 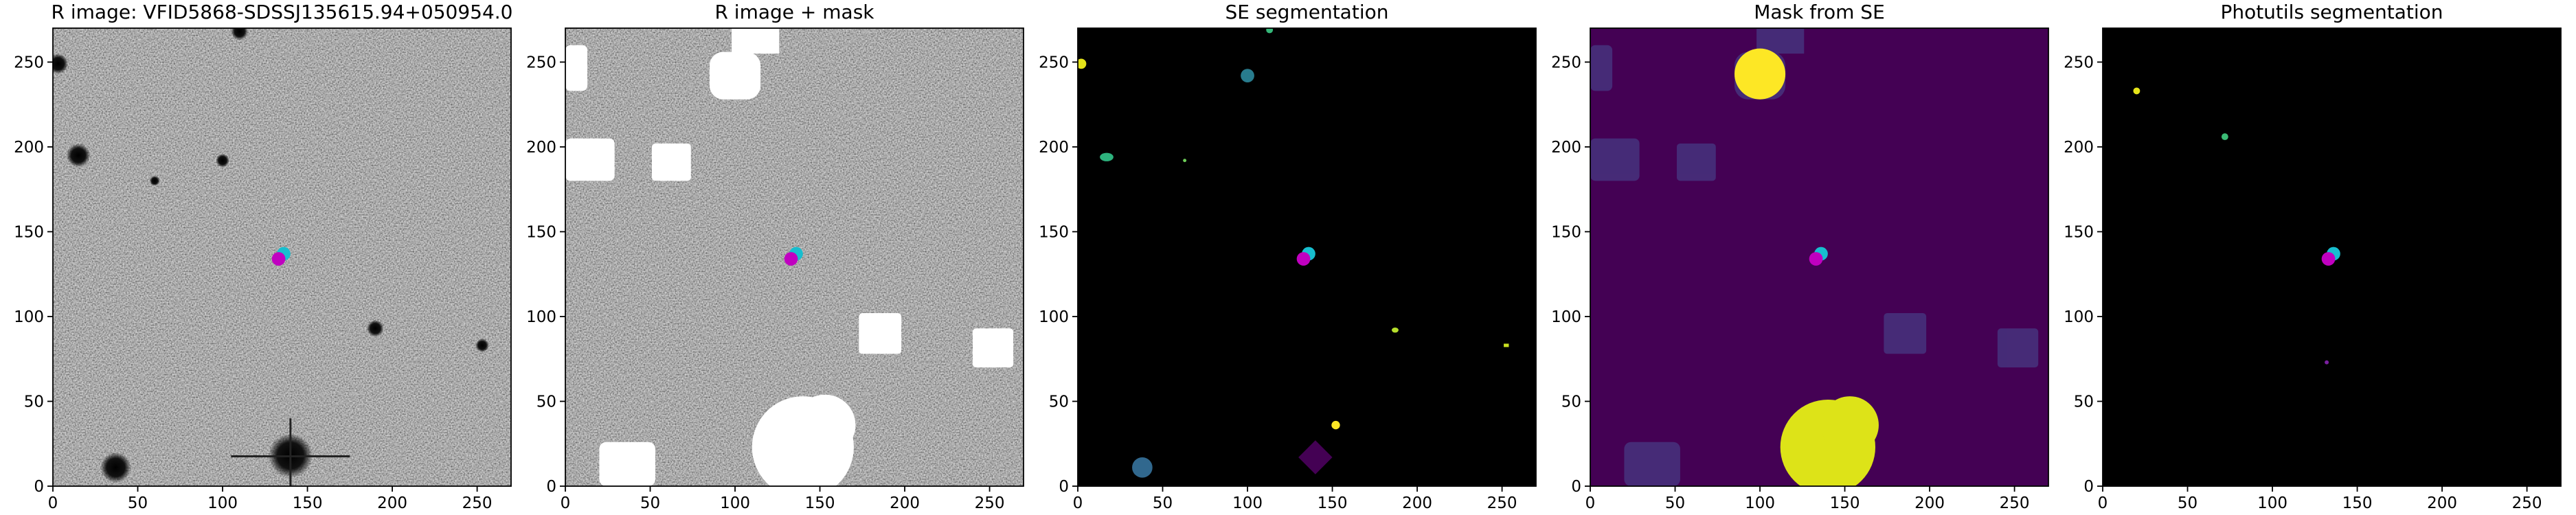 What do you see at coordinates (1307, 12) in the screenshot?
I see `panel-title: SE segmentation` at bounding box center [1307, 12].